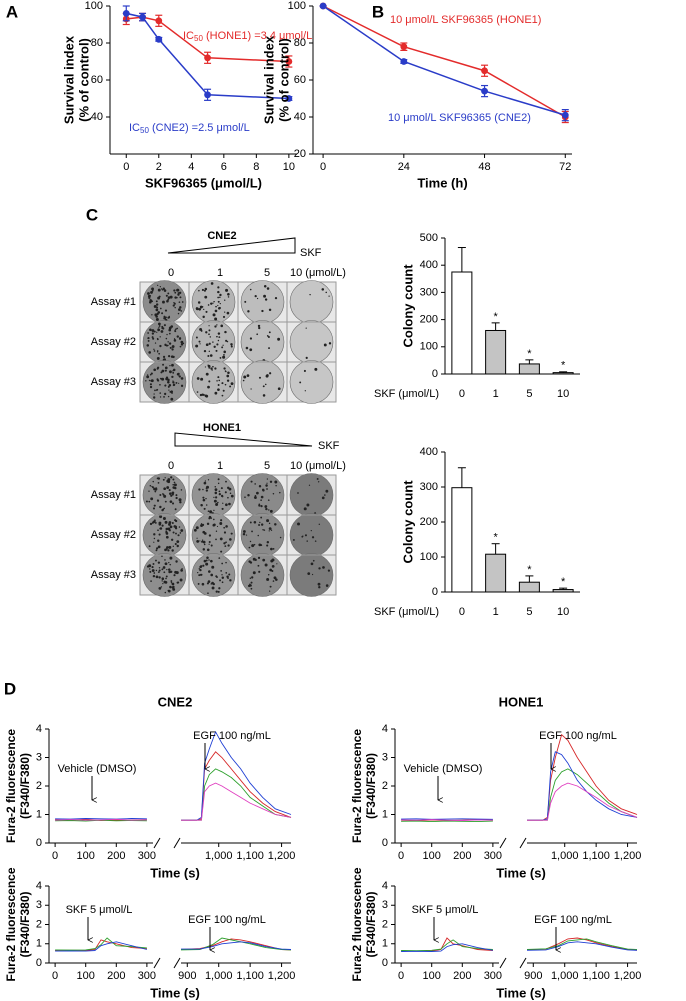 Image resolution: width=686 pixels, height=1001 pixels. Describe the element at coordinates (157, 963) in the screenshot. I see `axis-break` at that location.